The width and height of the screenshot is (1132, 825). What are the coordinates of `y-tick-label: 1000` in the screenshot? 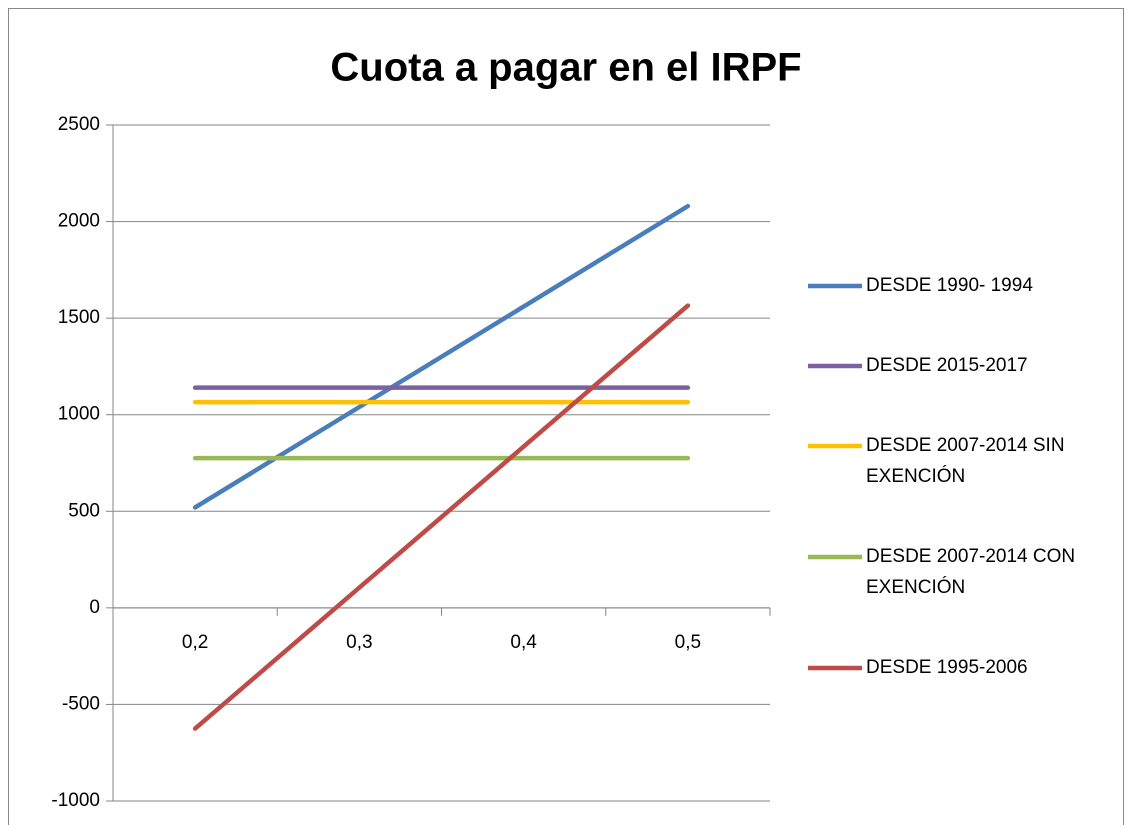 It's located at (79, 414).